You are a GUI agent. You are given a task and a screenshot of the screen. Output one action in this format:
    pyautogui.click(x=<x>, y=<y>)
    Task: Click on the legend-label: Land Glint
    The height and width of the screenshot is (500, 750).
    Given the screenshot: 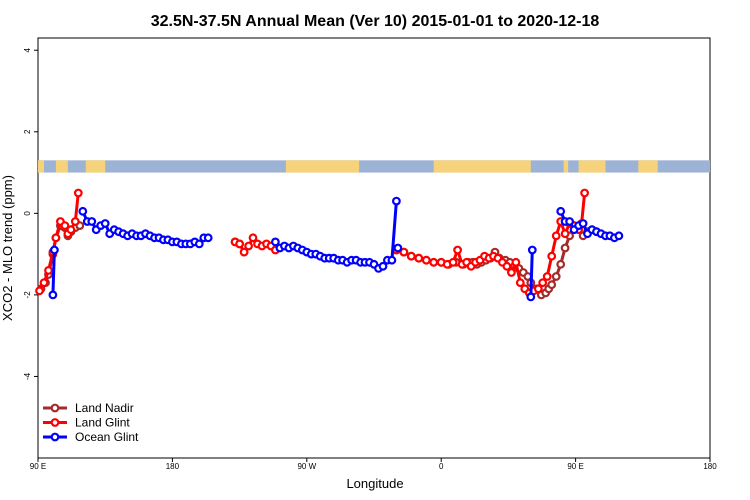 What is the action you would take?
    pyautogui.click(x=102, y=423)
    